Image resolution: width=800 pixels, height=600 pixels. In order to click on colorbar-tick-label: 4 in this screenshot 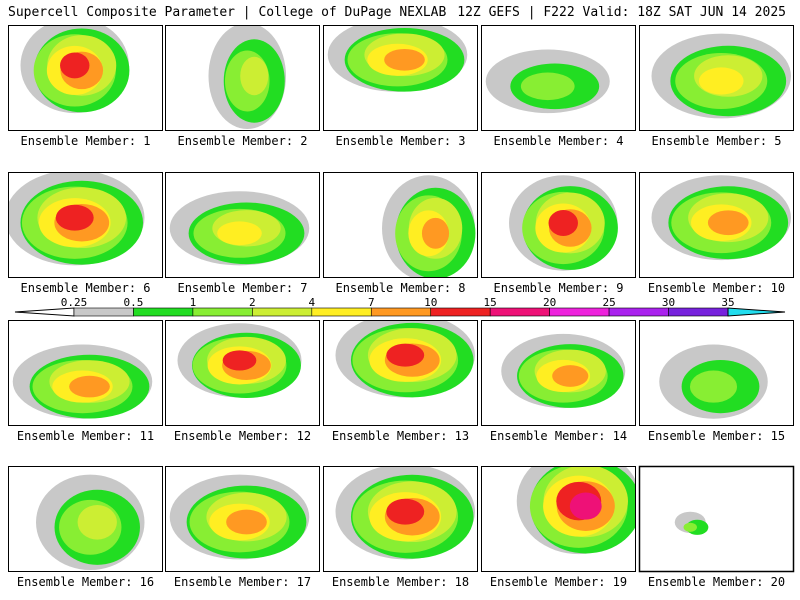, I will do `click(312, 302)`.